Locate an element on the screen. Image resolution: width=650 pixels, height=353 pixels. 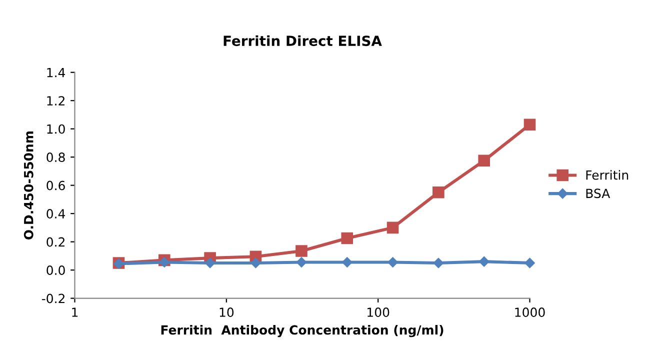
y-tick-label: 1.0 is located at coordinates (56, 129).